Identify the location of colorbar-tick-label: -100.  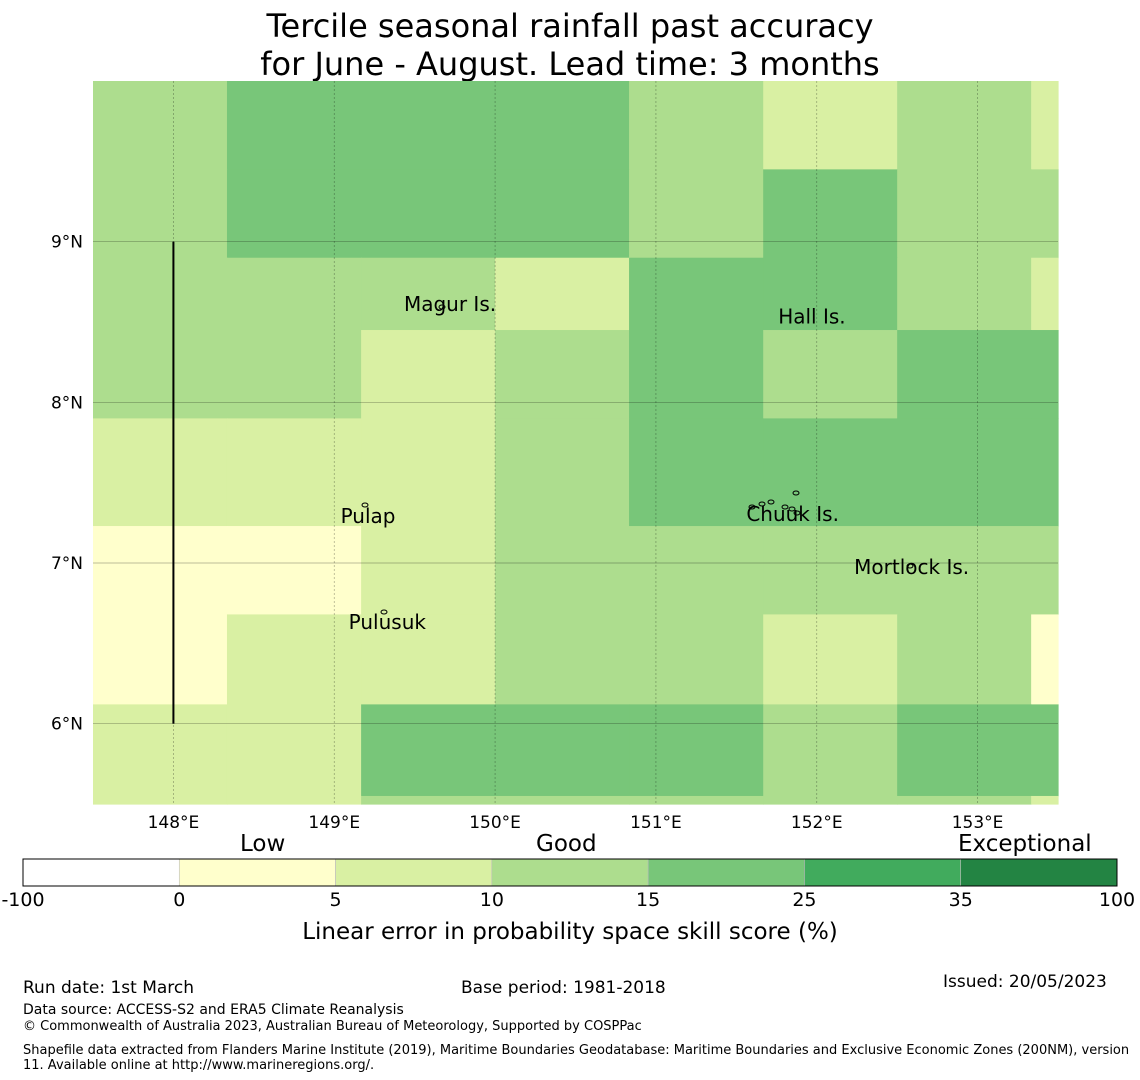
(23, 900).